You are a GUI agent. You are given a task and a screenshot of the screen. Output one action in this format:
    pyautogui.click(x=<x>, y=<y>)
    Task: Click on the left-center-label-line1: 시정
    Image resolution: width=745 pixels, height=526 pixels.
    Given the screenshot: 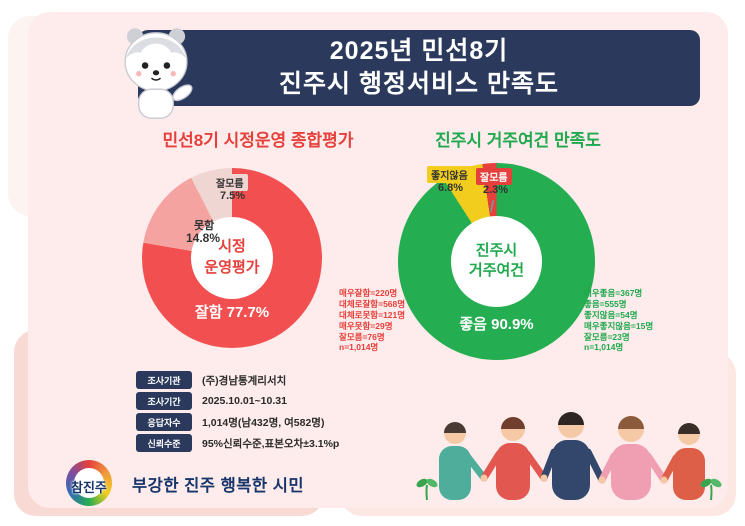 What is the action you would take?
    pyautogui.click(x=232, y=247)
    